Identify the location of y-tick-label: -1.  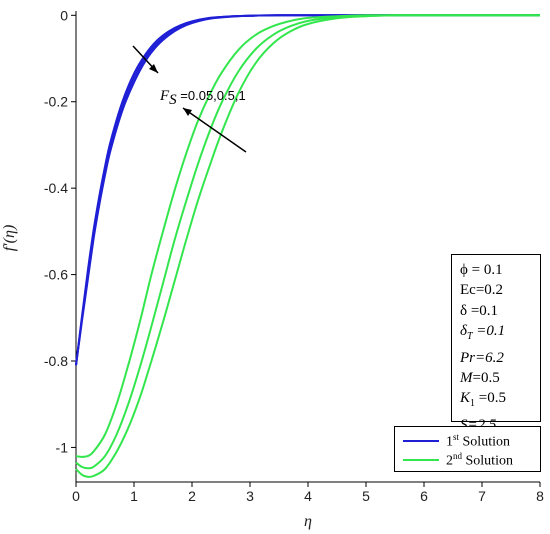
(62, 447).